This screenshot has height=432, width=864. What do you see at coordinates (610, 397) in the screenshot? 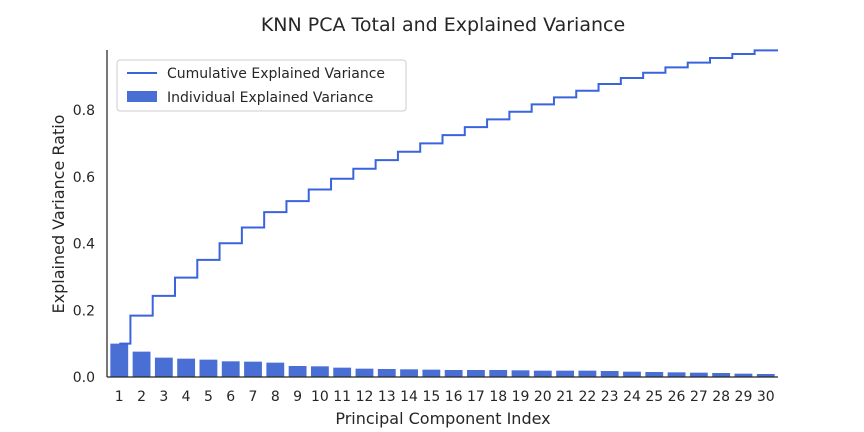
I see `x-tick-label: 23` at bounding box center [610, 397].